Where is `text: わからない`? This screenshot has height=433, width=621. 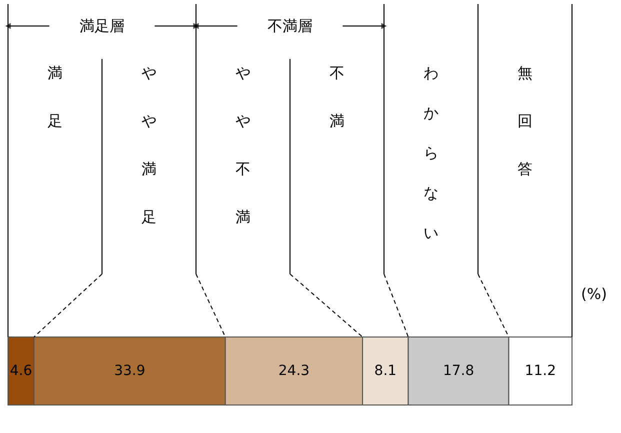
text: わからない is located at coordinates (431, 153).